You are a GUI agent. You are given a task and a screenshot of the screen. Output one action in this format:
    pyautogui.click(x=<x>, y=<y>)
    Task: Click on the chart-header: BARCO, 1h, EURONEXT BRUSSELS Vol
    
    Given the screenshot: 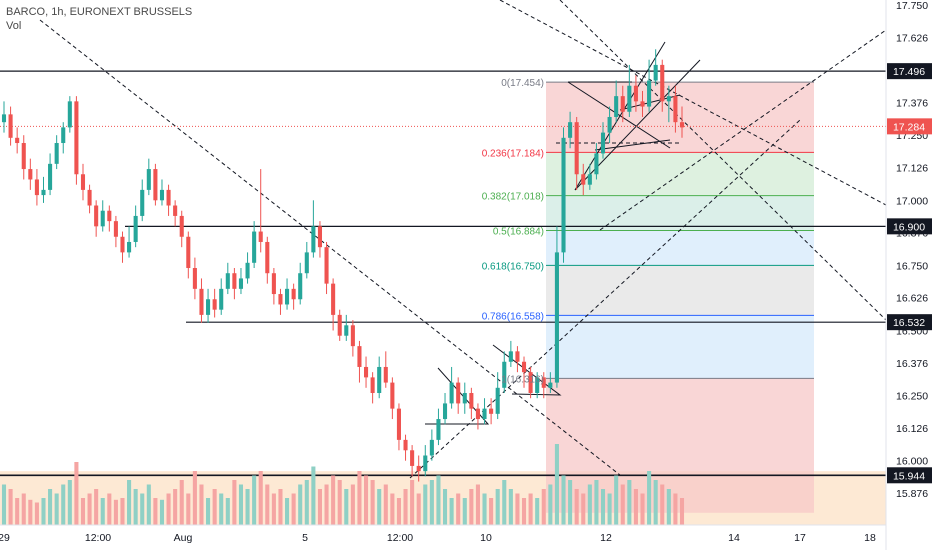 What is the action you would take?
    pyautogui.click(x=99, y=19)
    